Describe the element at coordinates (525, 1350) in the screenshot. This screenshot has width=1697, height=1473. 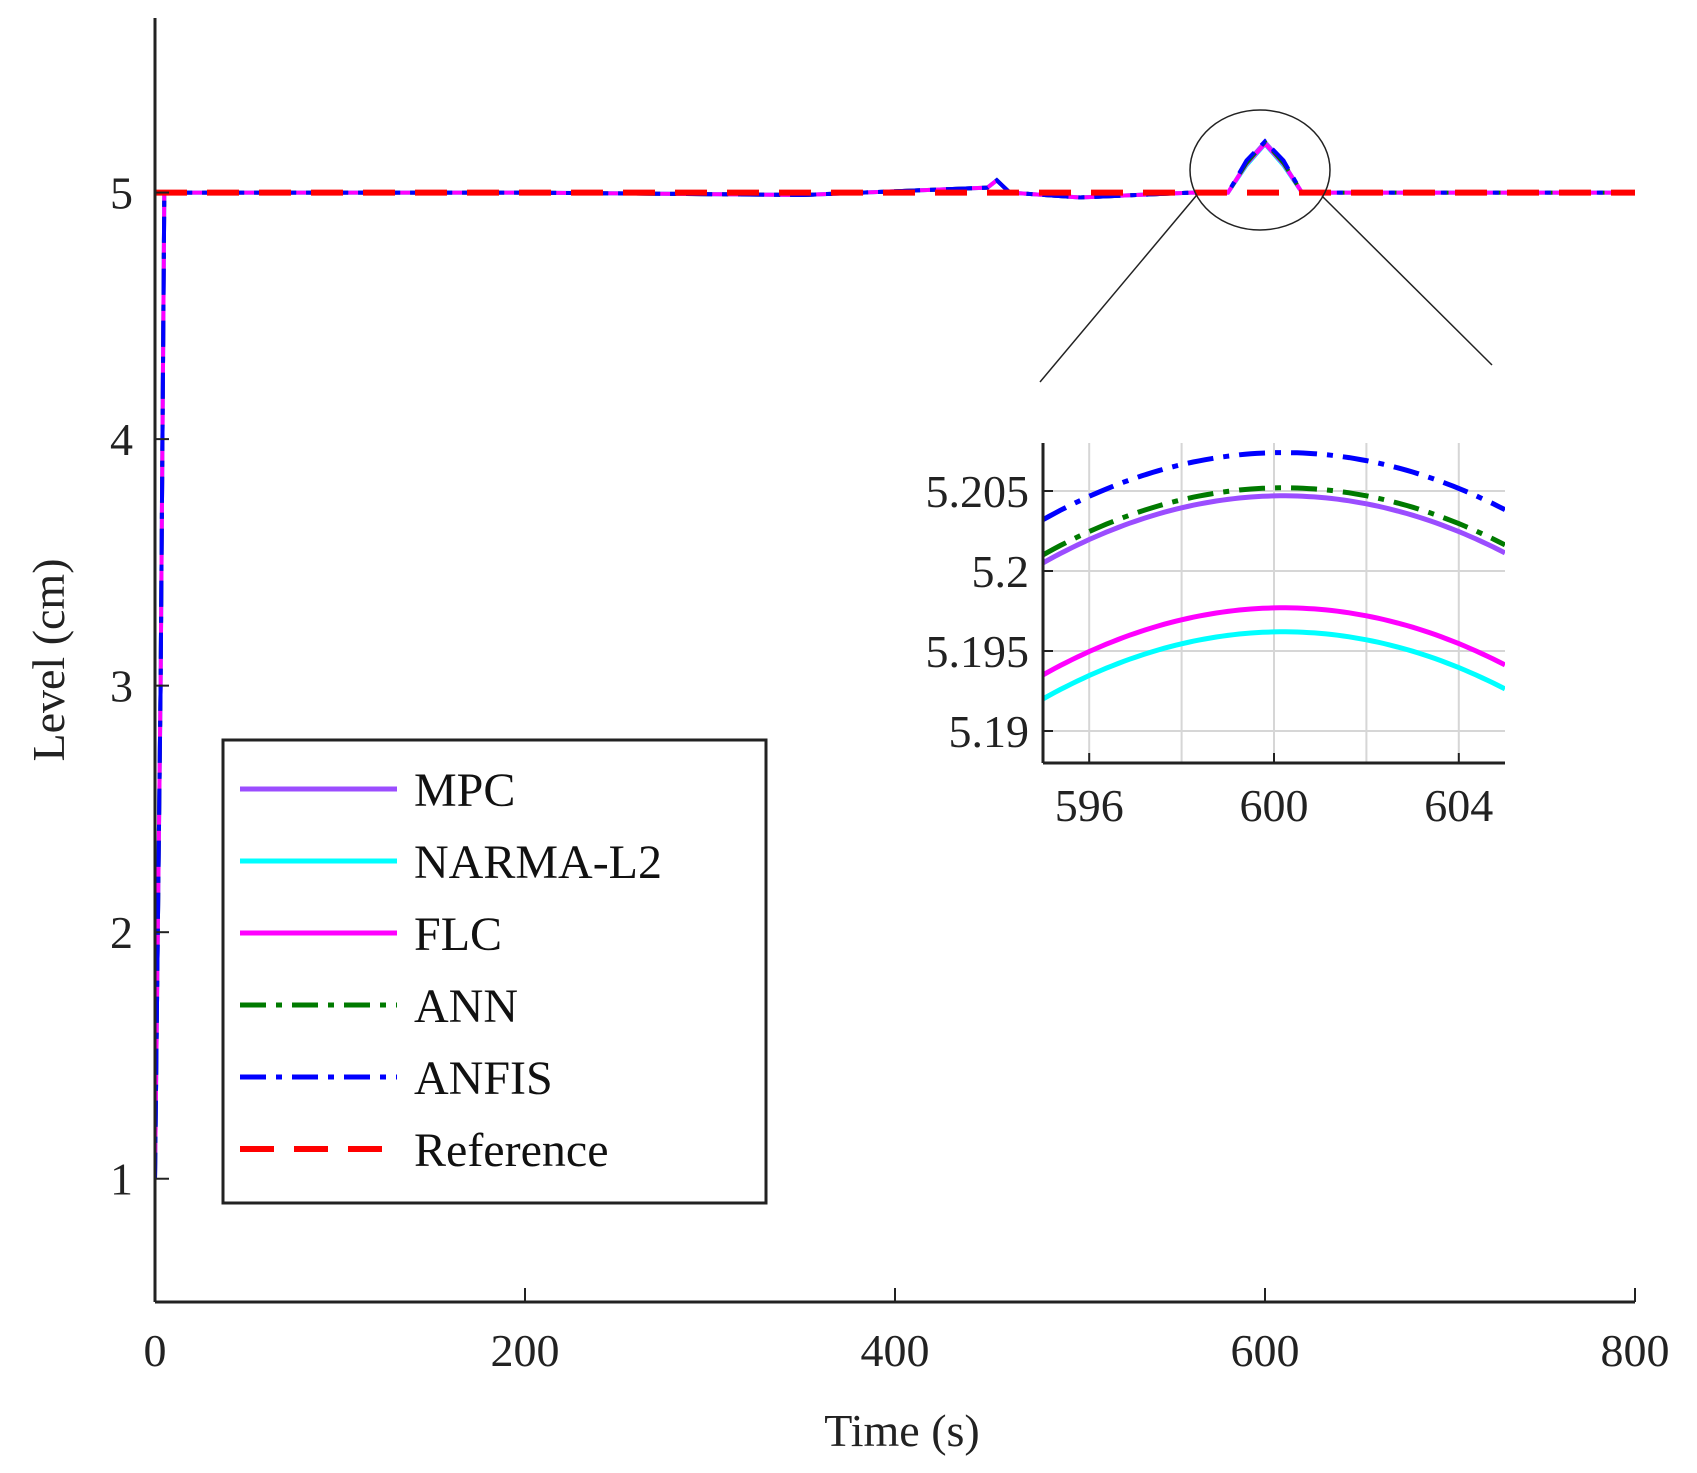
I see `x-tick-label: 200` at that location.